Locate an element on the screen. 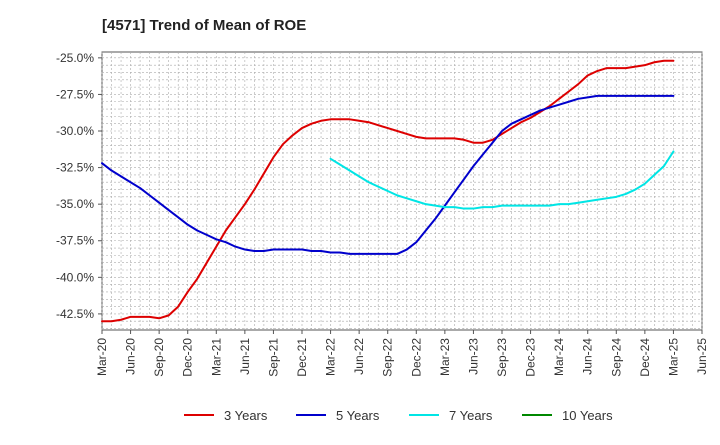 Image resolution: width=720 pixels, height=445 pixels. x-tick-label: Dec-24 is located at coordinates (645, 357).